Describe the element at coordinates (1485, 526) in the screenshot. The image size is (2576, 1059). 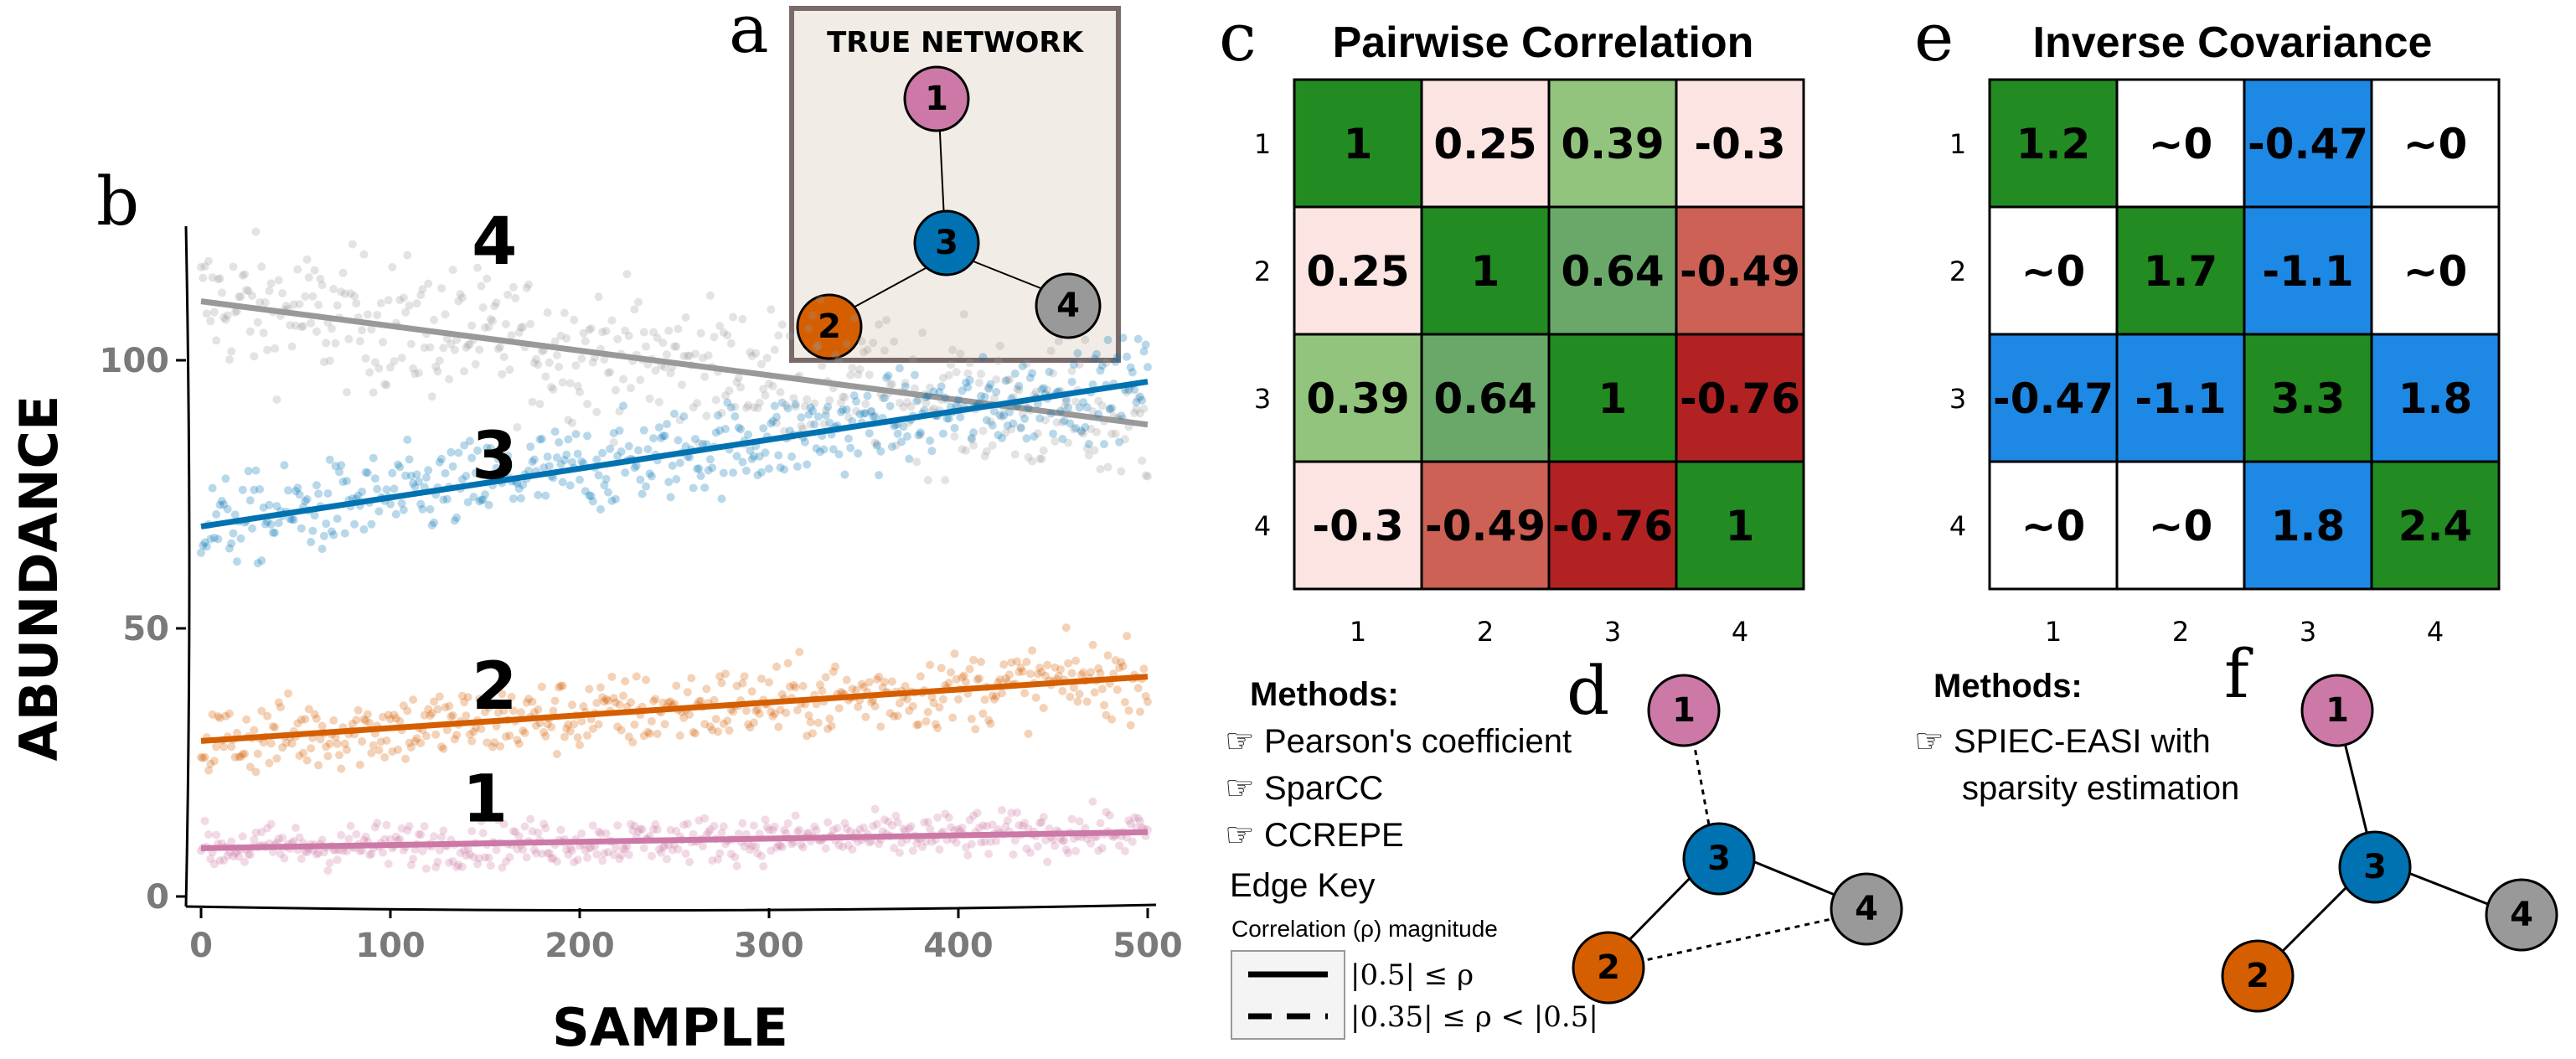
I see `cell-value: -0.49` at that location.